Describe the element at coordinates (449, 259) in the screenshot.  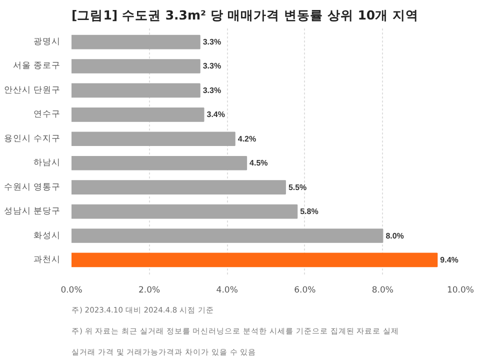
I see `data-label: 9.4%` at that location.